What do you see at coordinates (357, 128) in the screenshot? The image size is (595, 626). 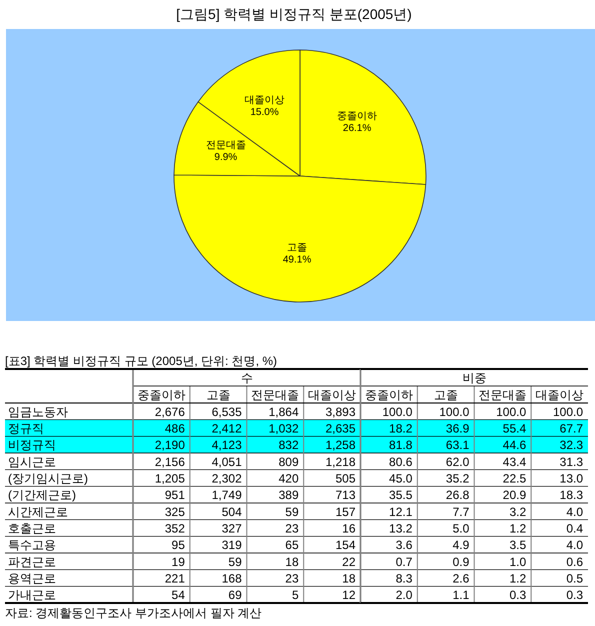 I see `data-label: 26.1%` at bounding box center [357, 128].